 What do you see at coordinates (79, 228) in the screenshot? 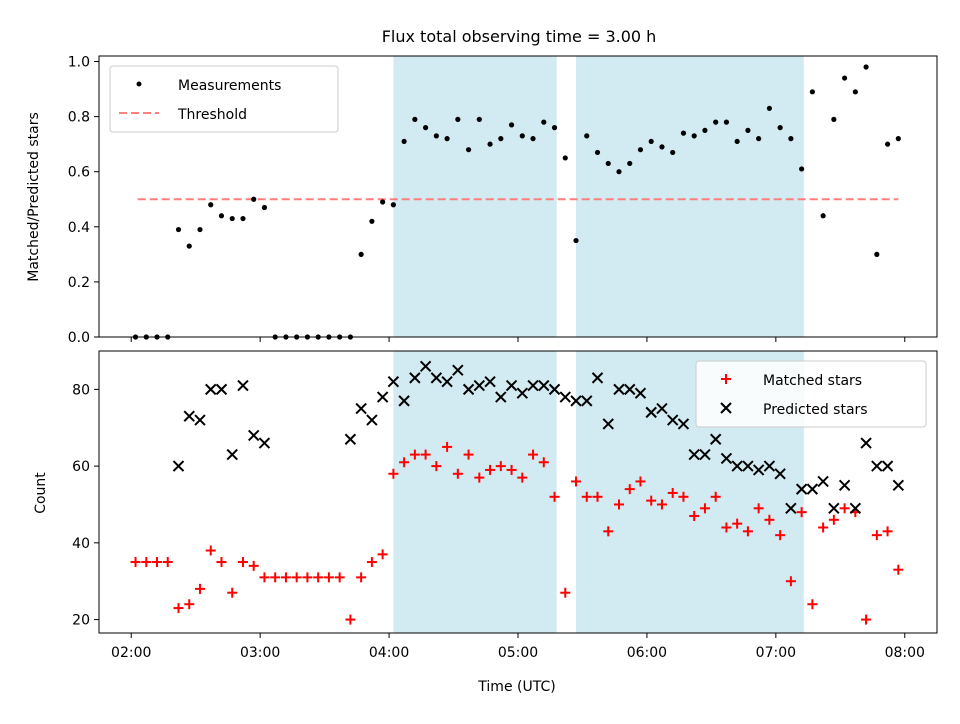
I see `y-tick-label: 0.4` at bounding box center [79, 228].